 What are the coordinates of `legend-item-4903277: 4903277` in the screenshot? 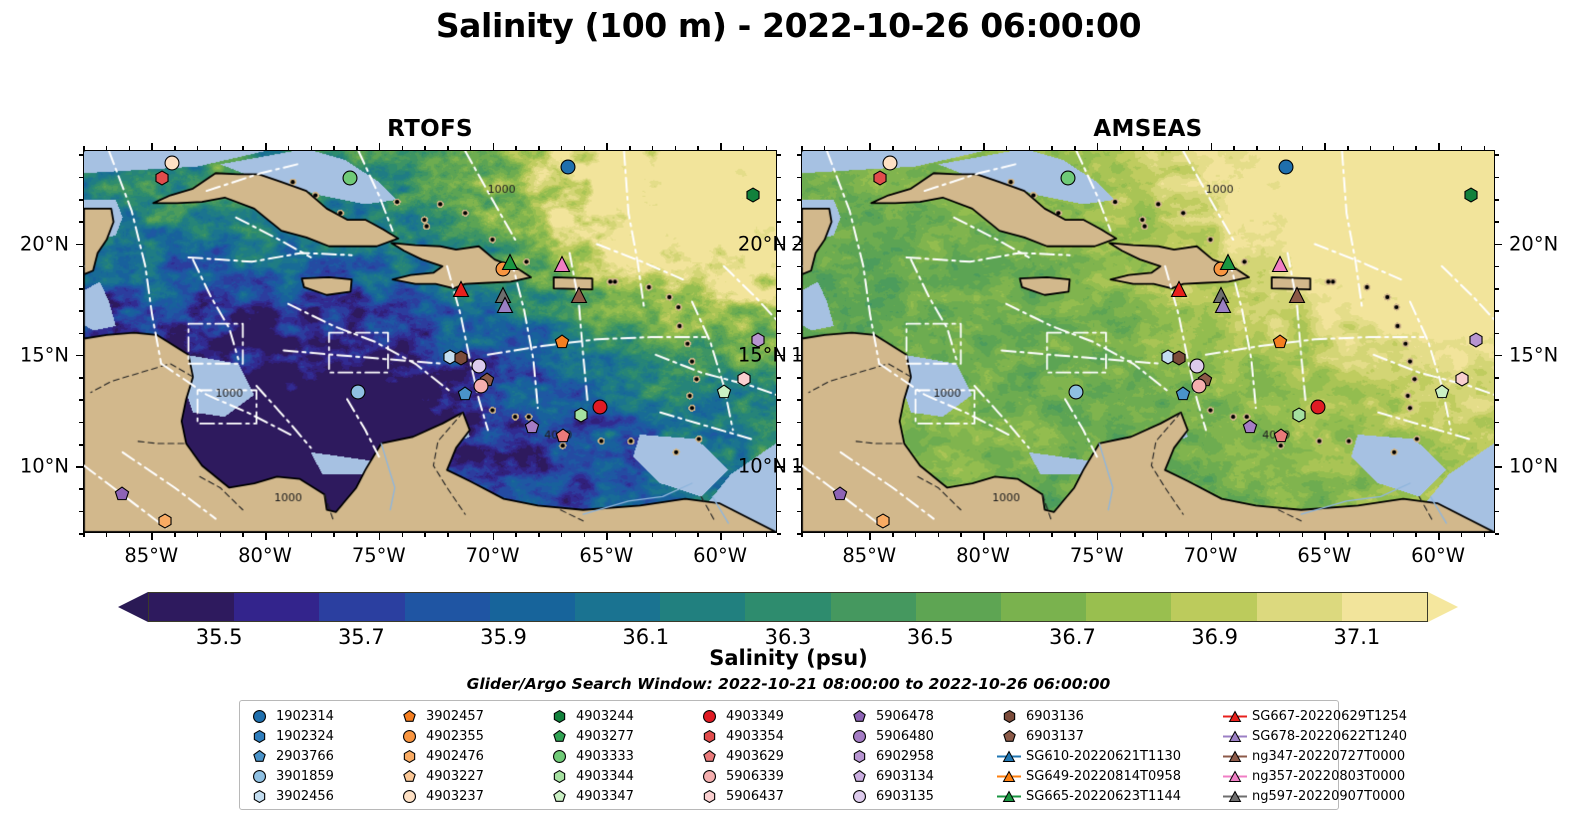 It's located at (621, 736).